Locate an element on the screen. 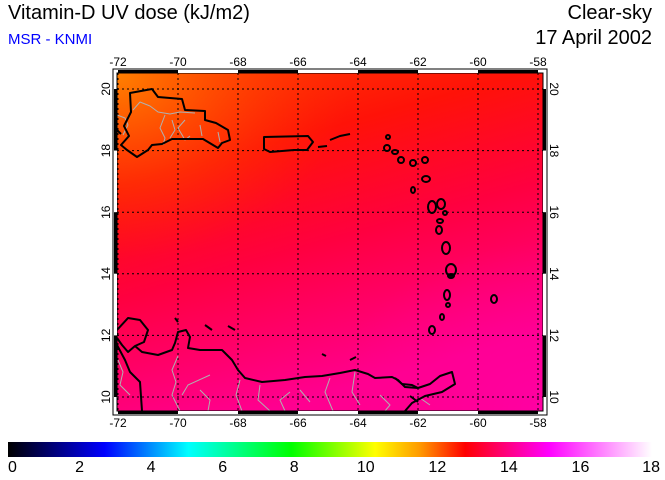 This screenshot has width=665, height=480. colorbar-tick-label: 18 is located at coordinates (651, 467).